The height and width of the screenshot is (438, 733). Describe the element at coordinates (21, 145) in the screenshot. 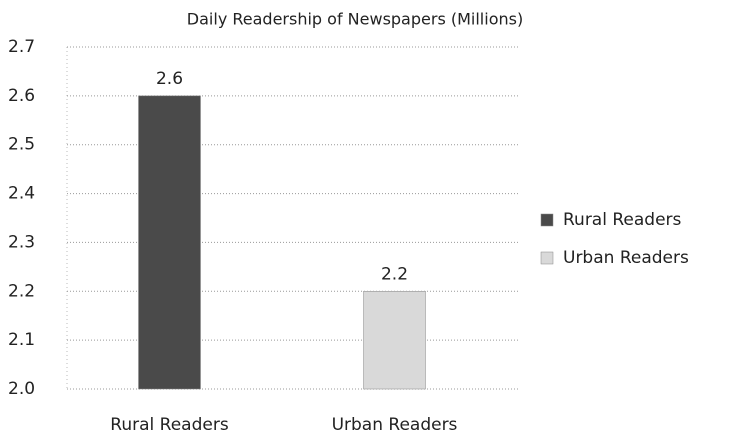

I see `y-tick-label: 2.5` at that location.